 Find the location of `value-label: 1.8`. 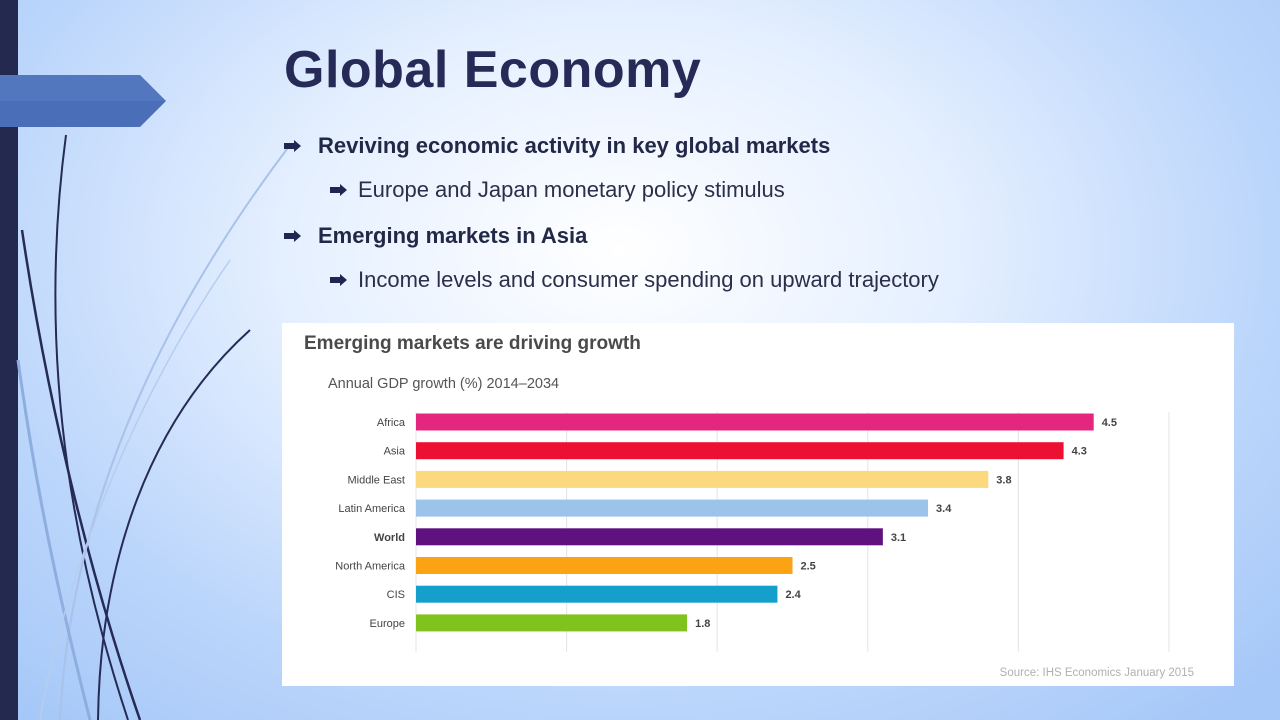

value-label: 1.8 is located at coordinates (702, 624).